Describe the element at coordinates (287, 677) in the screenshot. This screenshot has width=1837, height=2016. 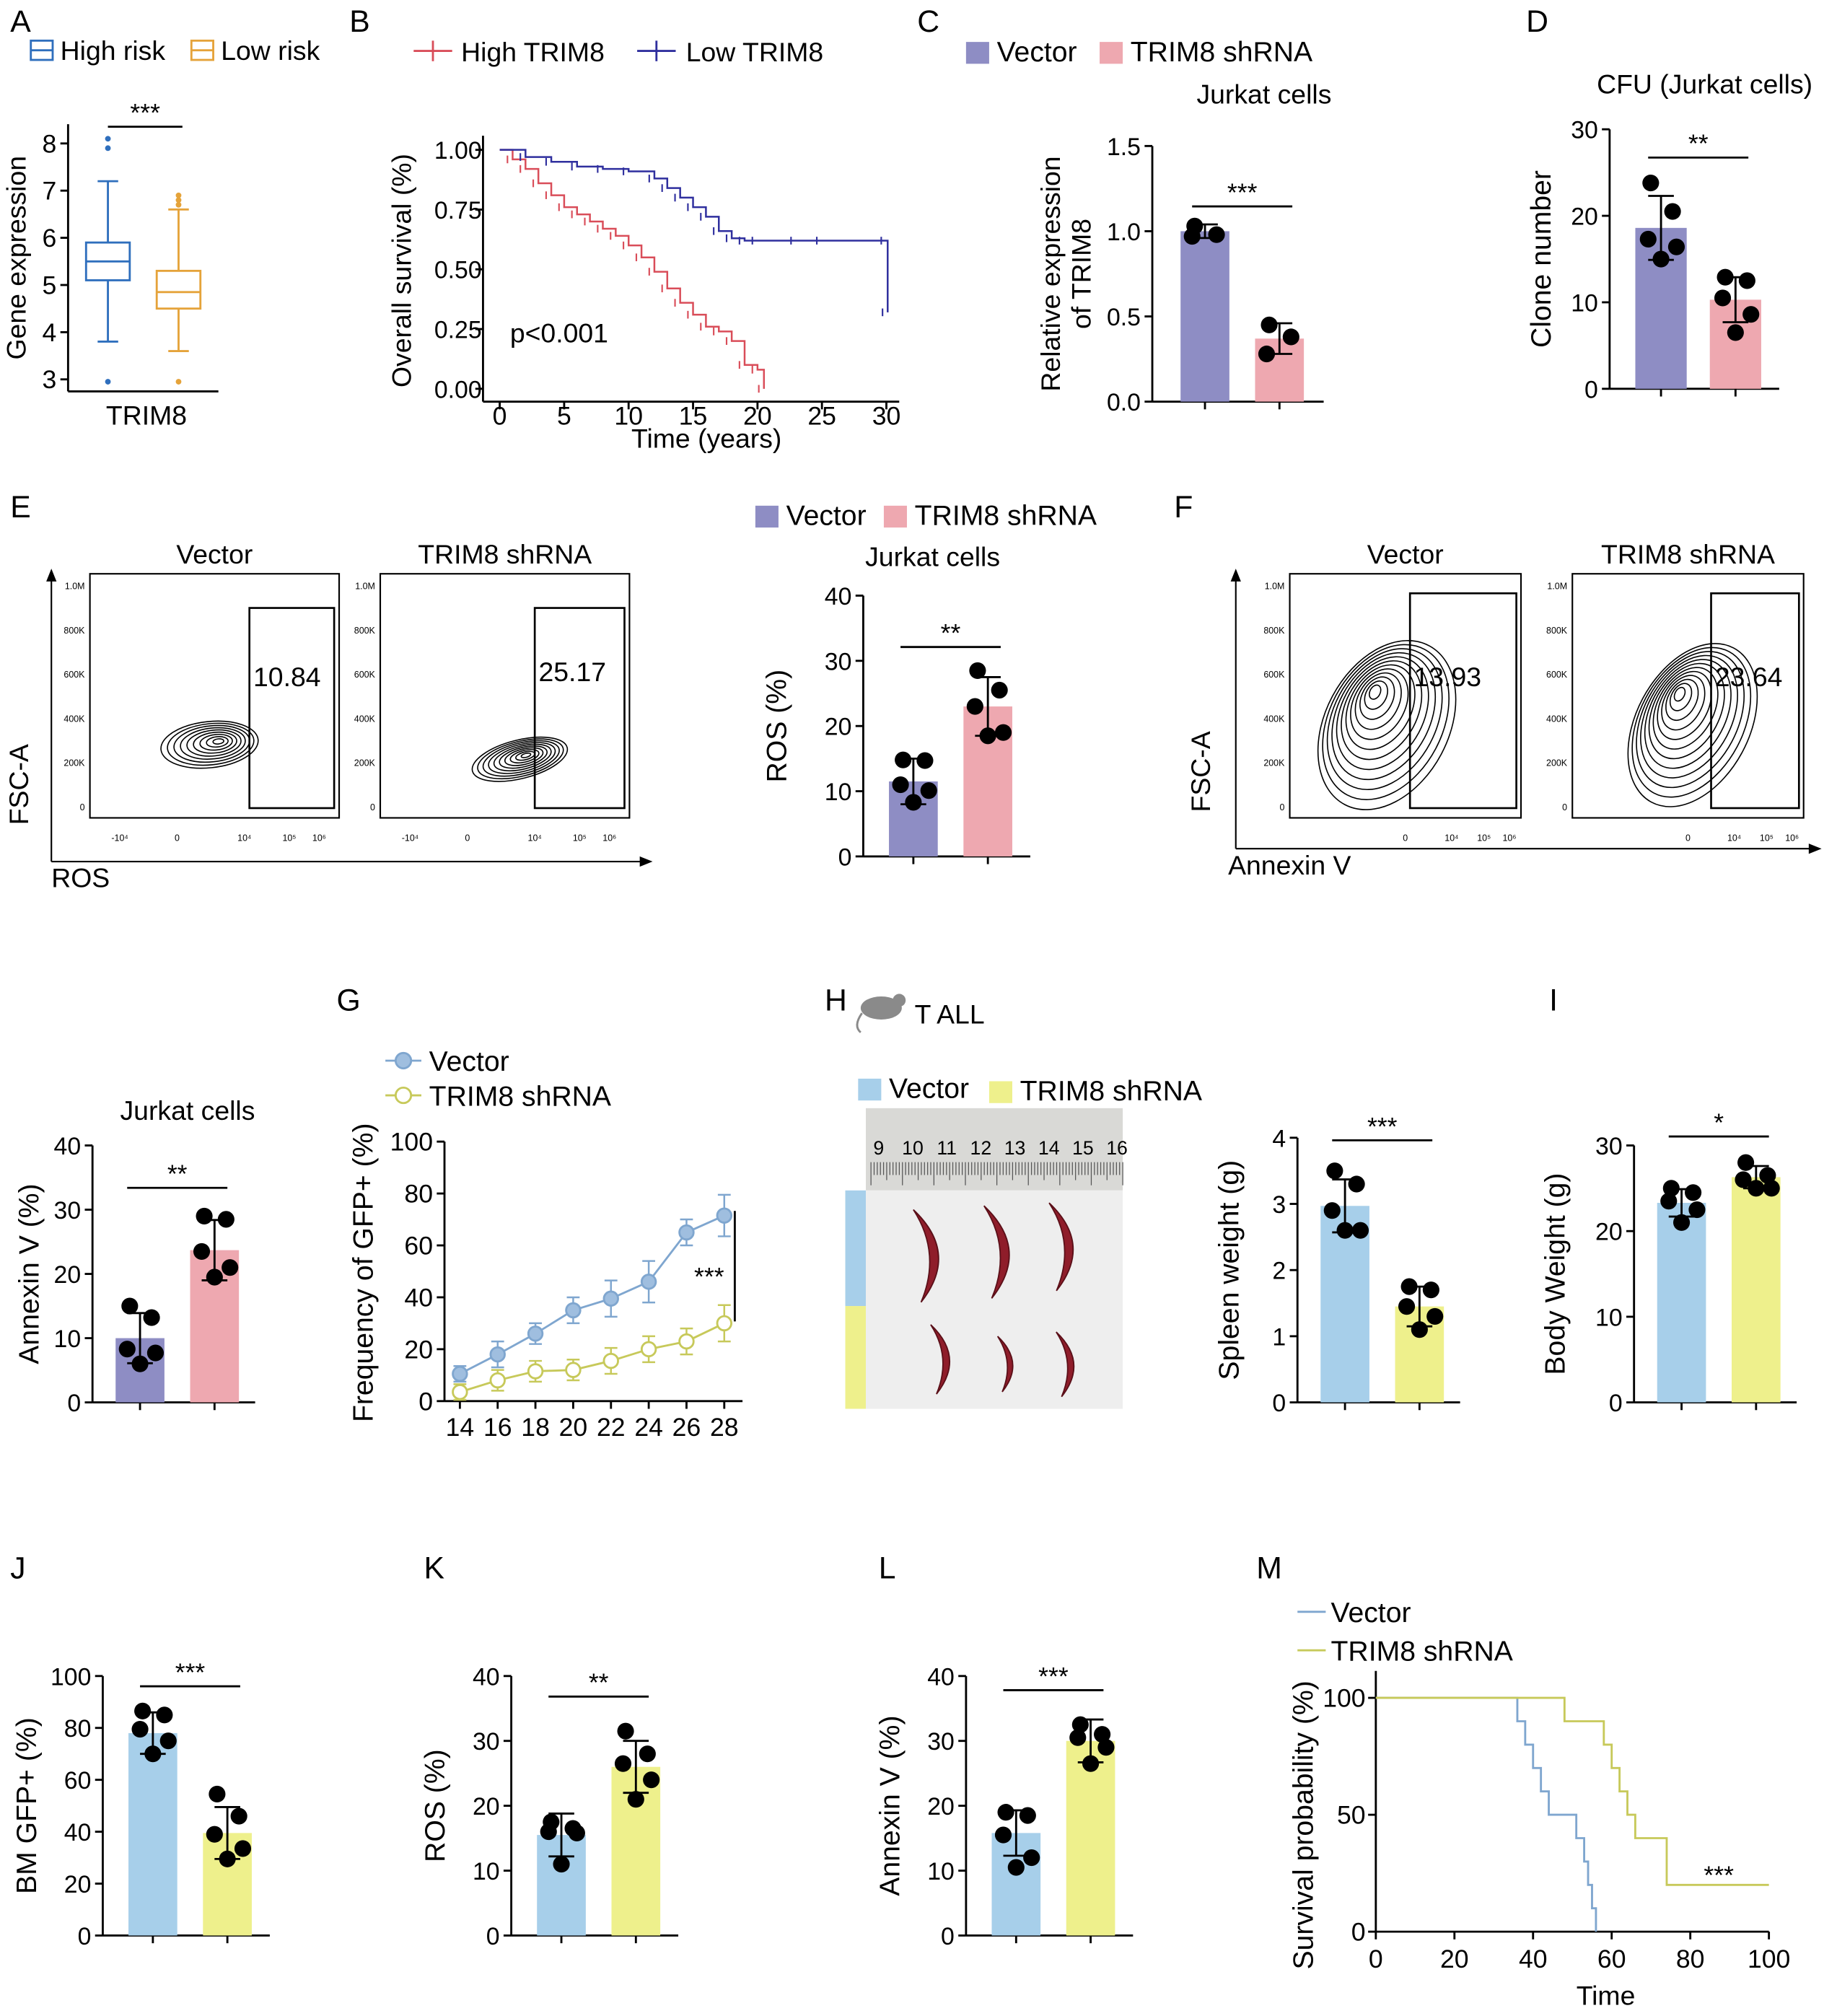
I see `gate-percentage: 10.84` at that location.